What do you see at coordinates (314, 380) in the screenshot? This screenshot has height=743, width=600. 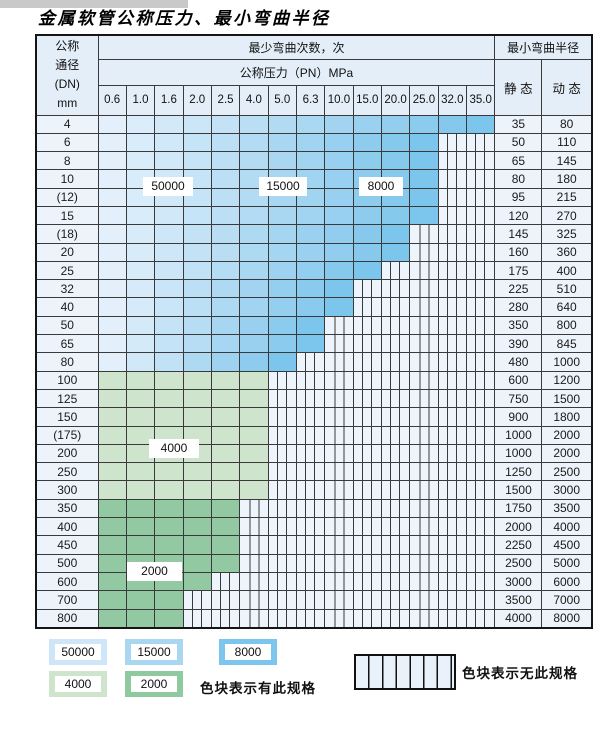 I see `table-row: 100 600 1200` at bounding box center [314, 380].